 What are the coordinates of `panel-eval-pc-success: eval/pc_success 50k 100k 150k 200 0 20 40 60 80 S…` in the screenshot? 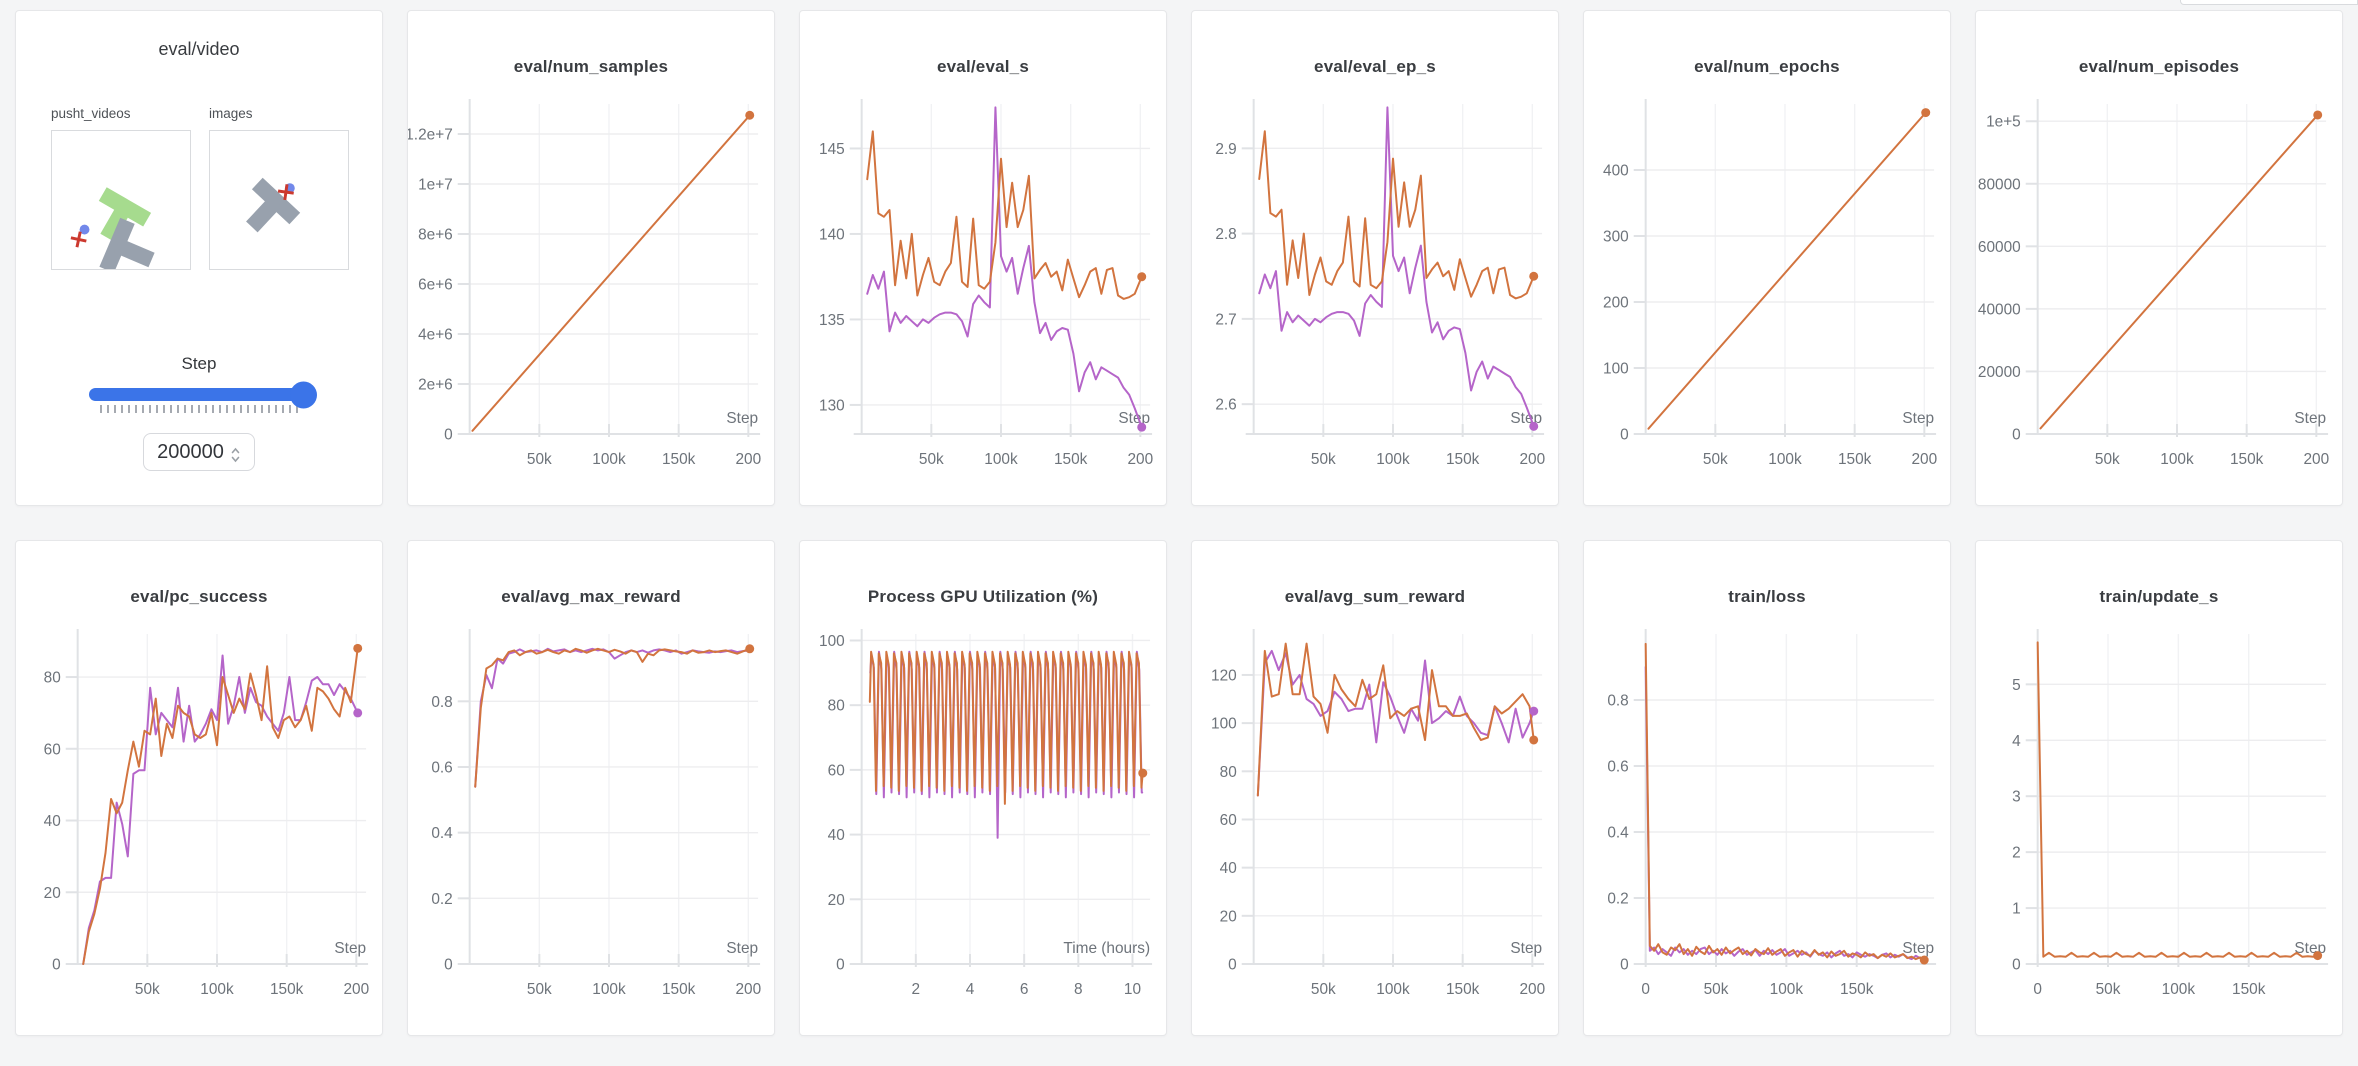 It's located at (199, 788).